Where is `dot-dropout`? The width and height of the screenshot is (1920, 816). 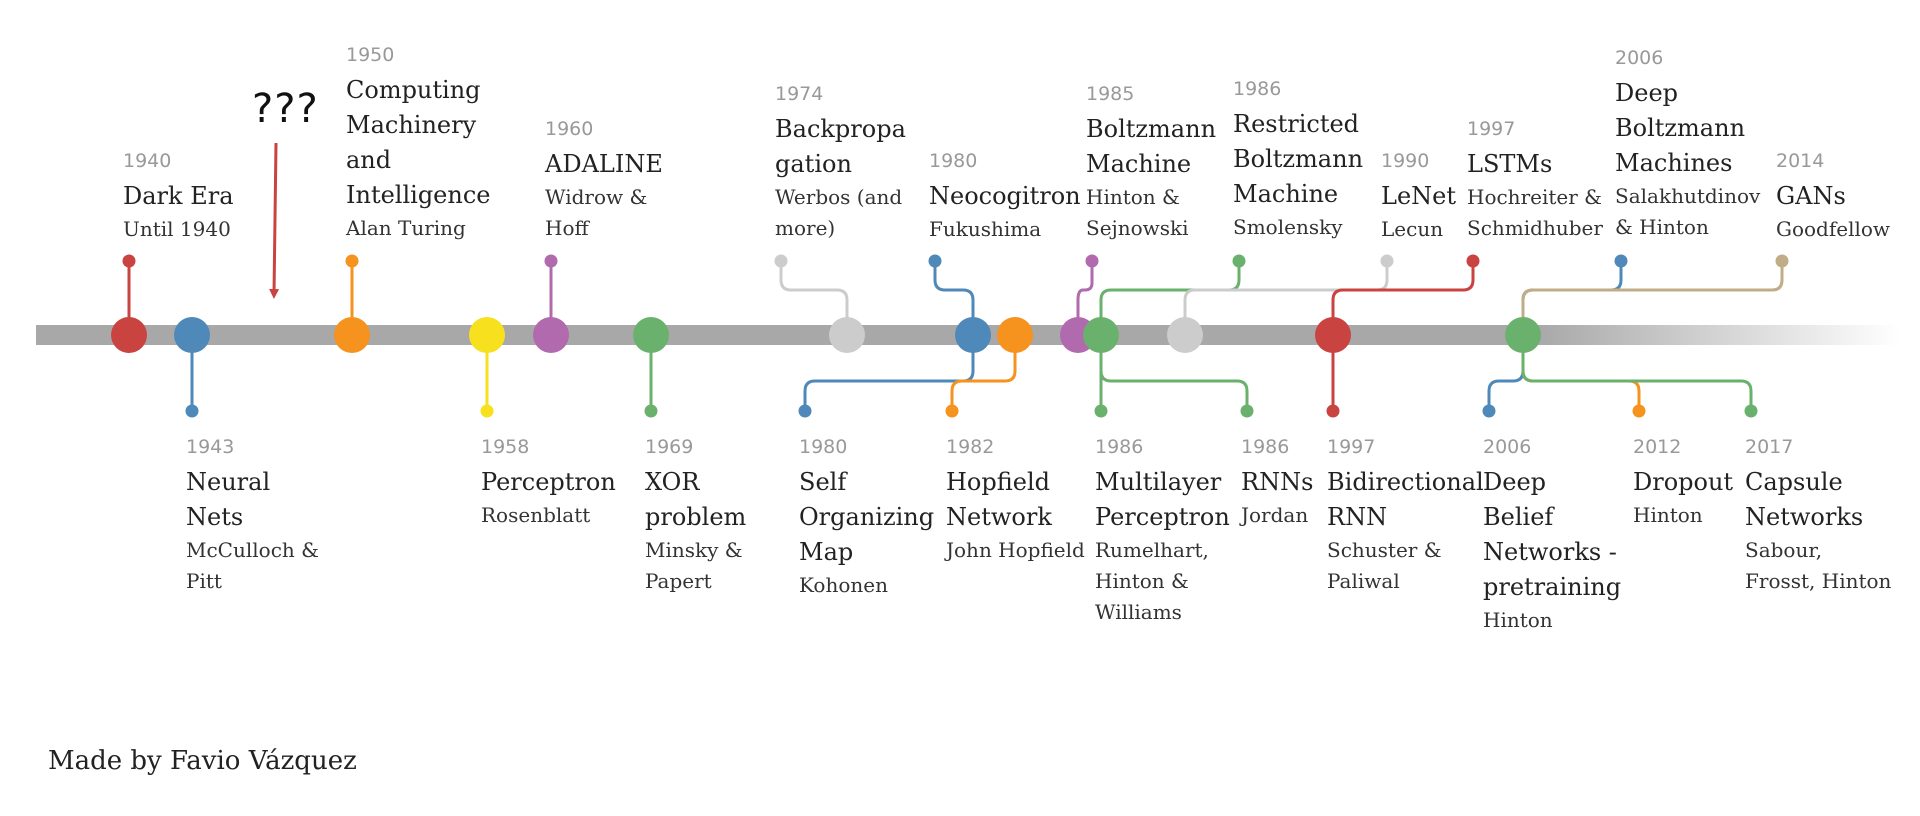
dot-dropout is located at coordinates (1639, 411).